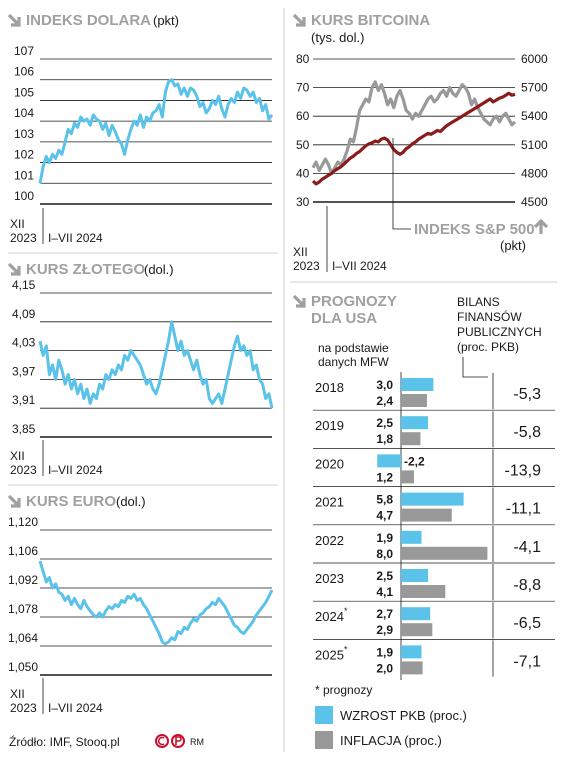 The image size is (565, 760). Describe the element at coordinates (434, 392) in the screenshot. I see `forecast-row-2018: 2018 3,0 2,4 -5,3` at that location.